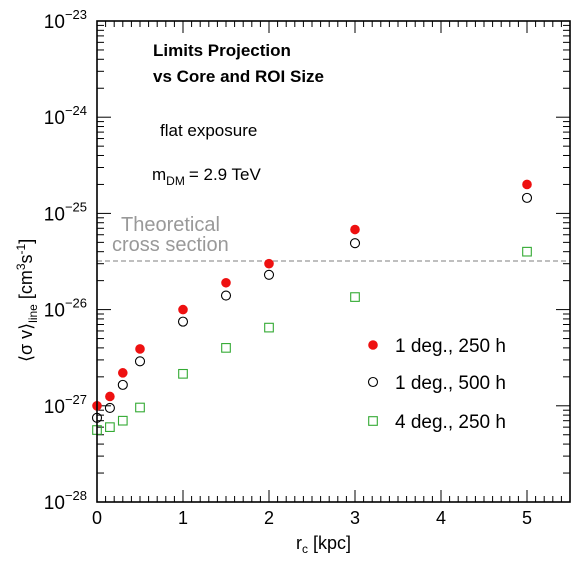  What do you see at coordinates (355, 518) in the screenshot?
I see `x-tick-label: 3` at bounding box center [355, 518].